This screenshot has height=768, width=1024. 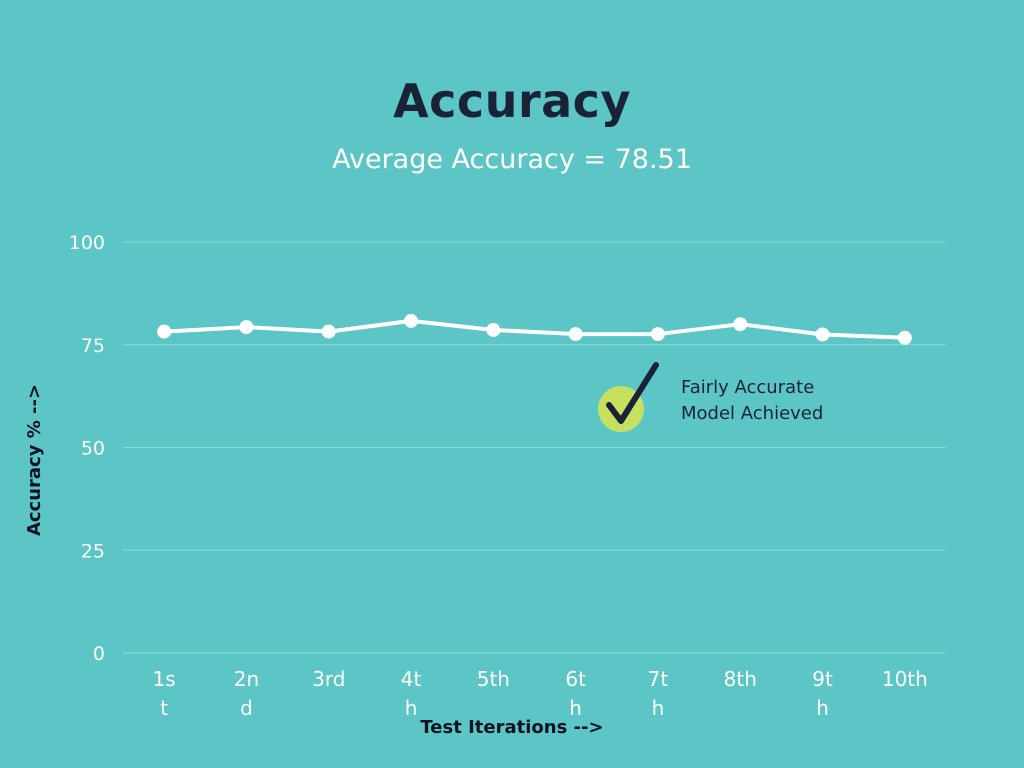 What do you see at coordinates (93, 346) in the screenshot?
I see `y-tick-label: 75` at bounding box center [93, 346].